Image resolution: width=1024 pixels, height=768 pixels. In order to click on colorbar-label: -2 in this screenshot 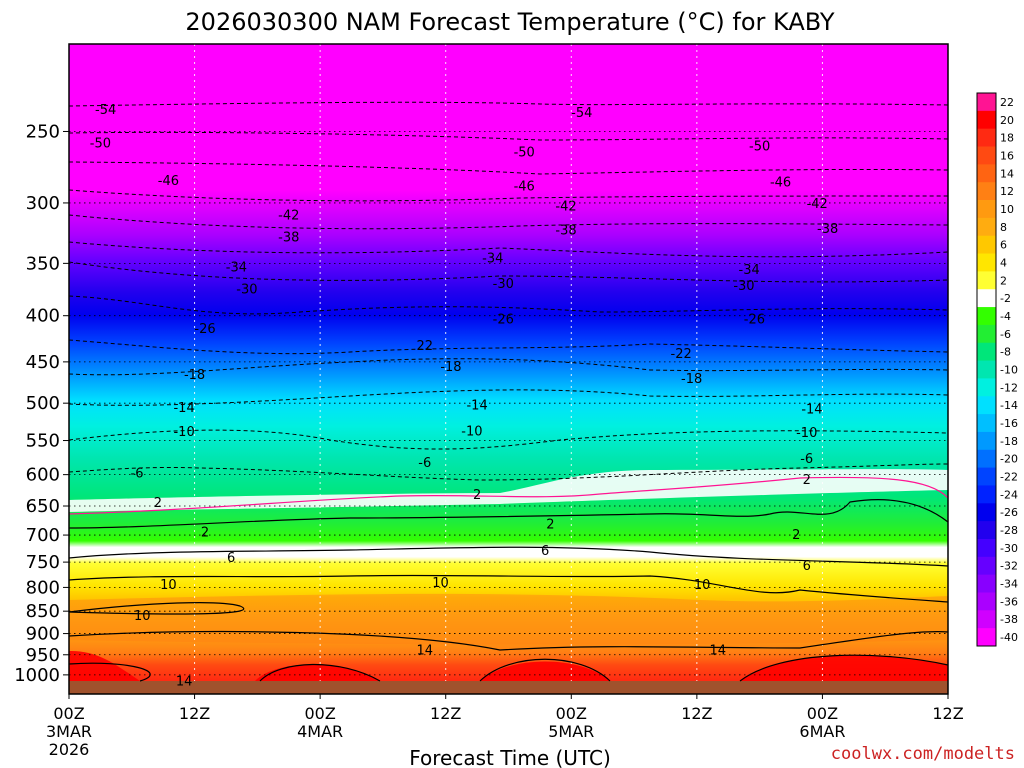, I will do `click(1005, 298)`.